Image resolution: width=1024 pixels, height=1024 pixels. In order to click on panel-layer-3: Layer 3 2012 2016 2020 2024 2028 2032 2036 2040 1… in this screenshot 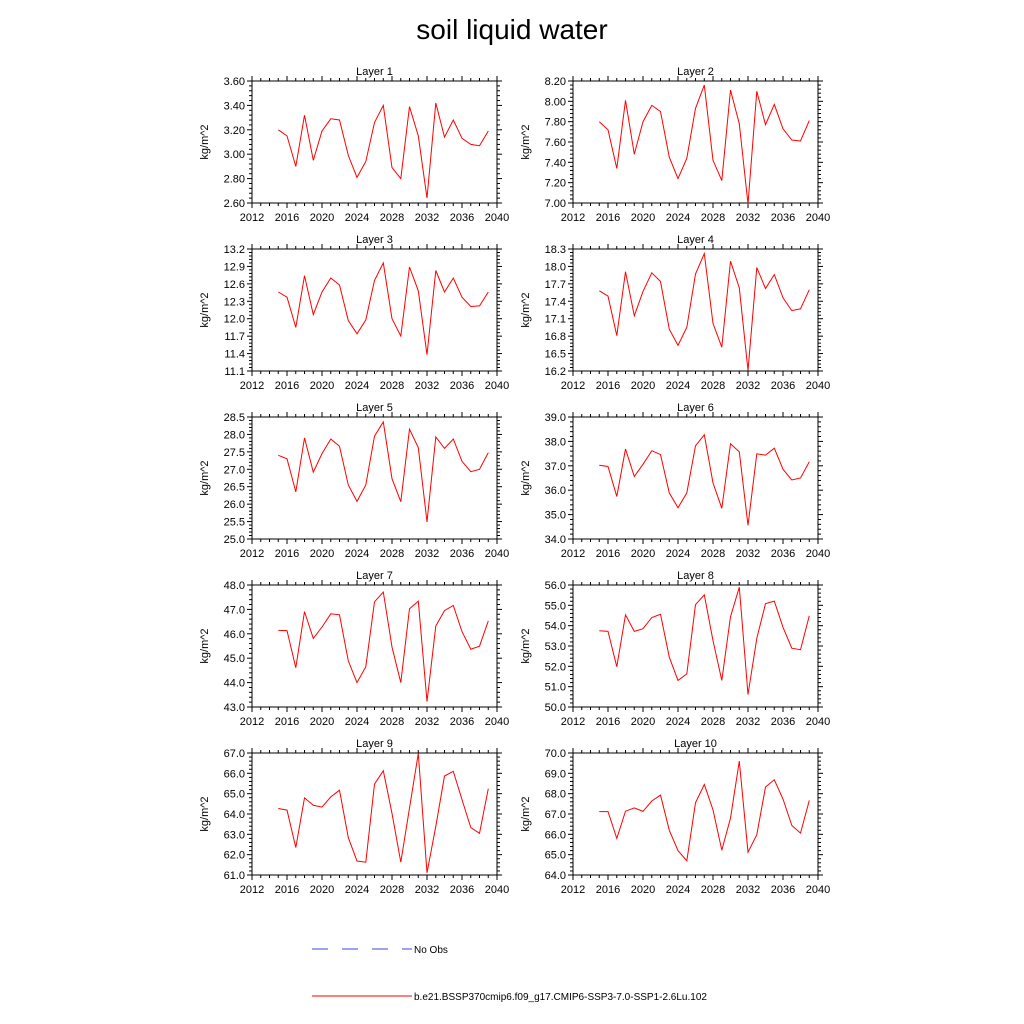, I will do `click(354, 313)`.